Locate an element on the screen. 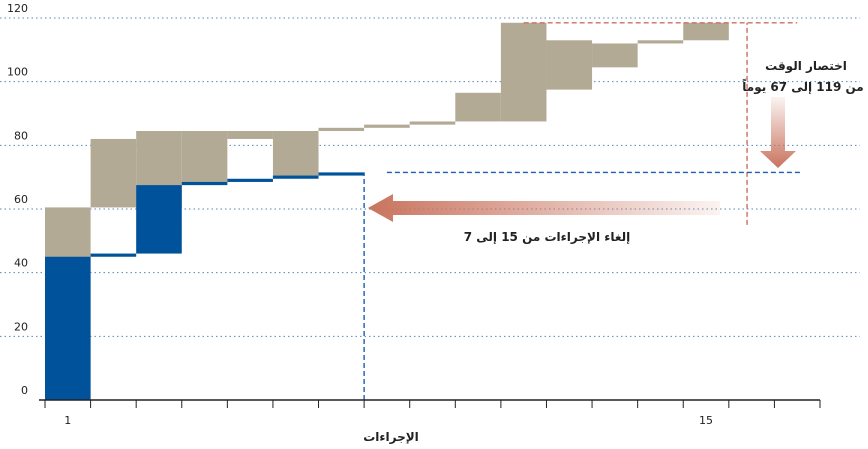  x-tick-label-15: 15 is located at coordinates (706, 420).